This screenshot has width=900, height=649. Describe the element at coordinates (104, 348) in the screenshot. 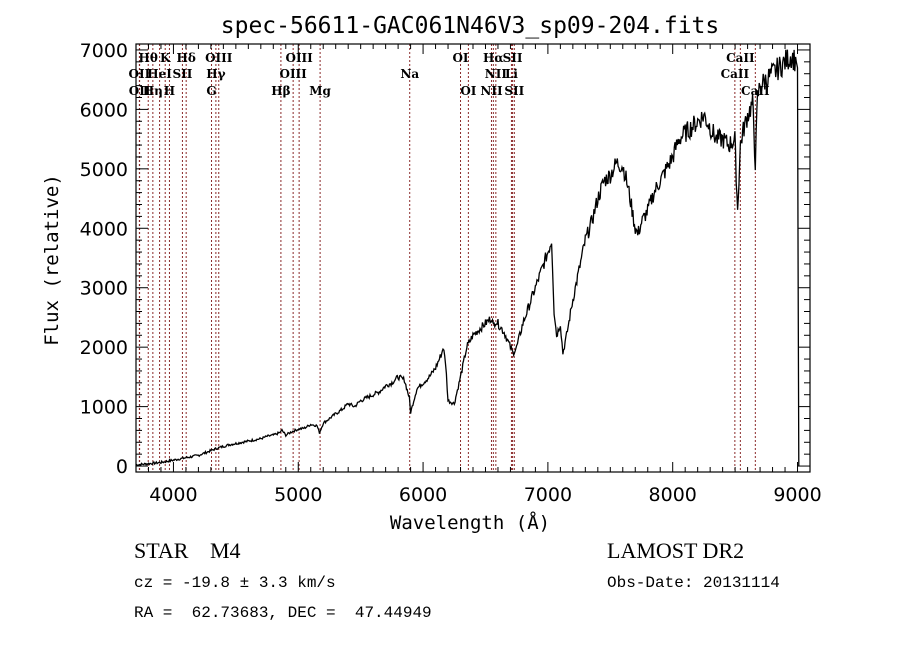

I see `y-tick-label: 2000` at that location.